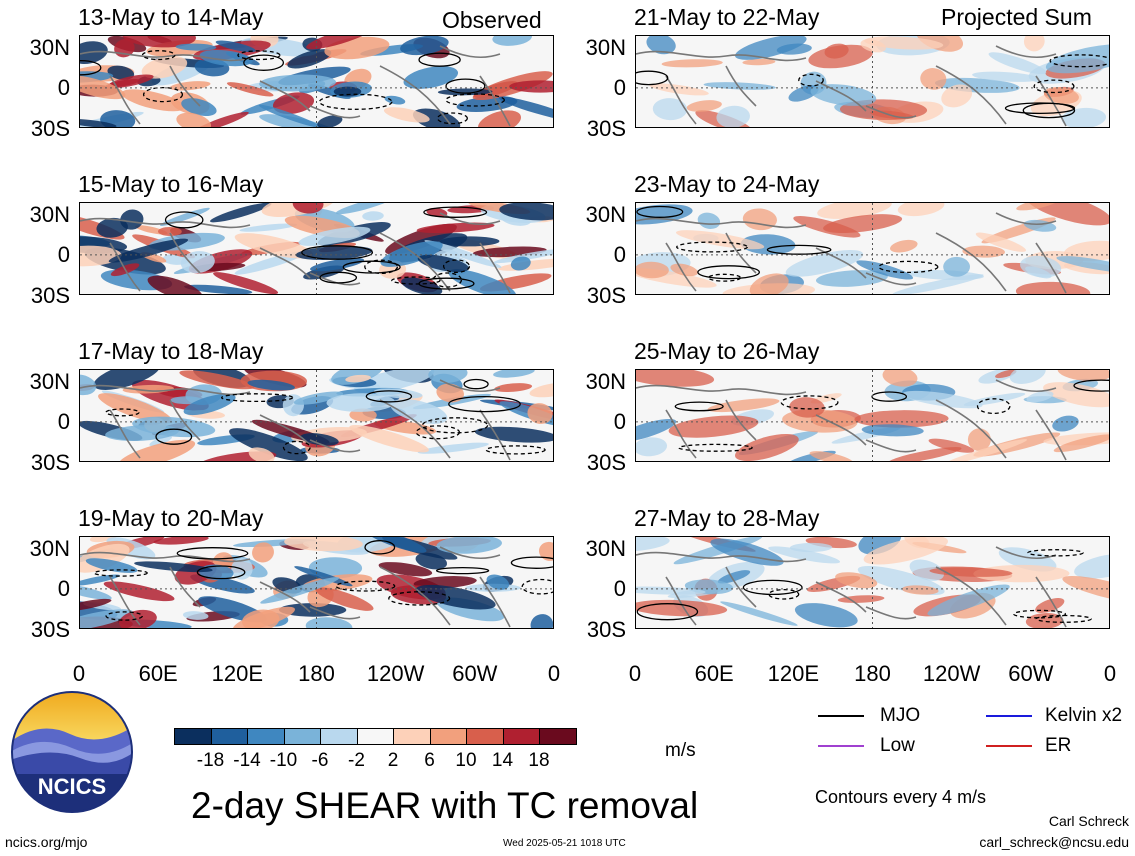  Describe the element at coordinates (1009, 716) in the screenshot. I see `legend-line-kelvin` at that location.